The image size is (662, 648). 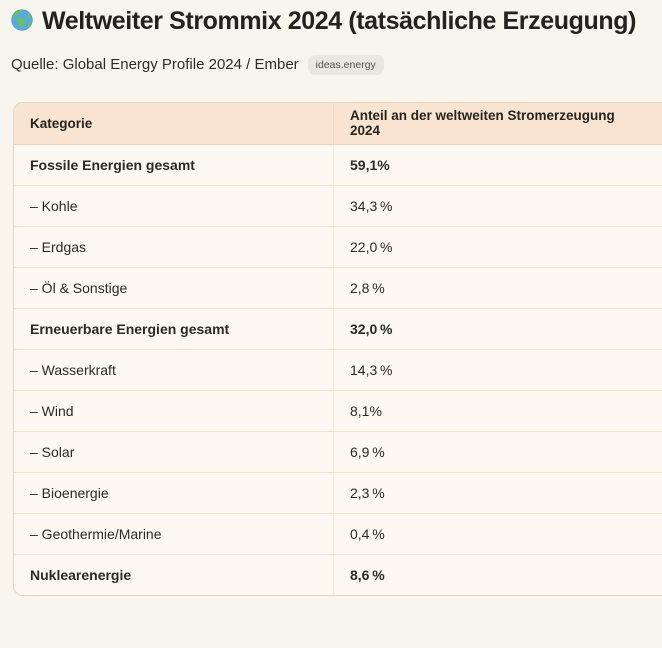 What do you see at coordinates (174, 411) in the screenshot?
I see `category-cell: – Wind` at bounding box center [174, 411].